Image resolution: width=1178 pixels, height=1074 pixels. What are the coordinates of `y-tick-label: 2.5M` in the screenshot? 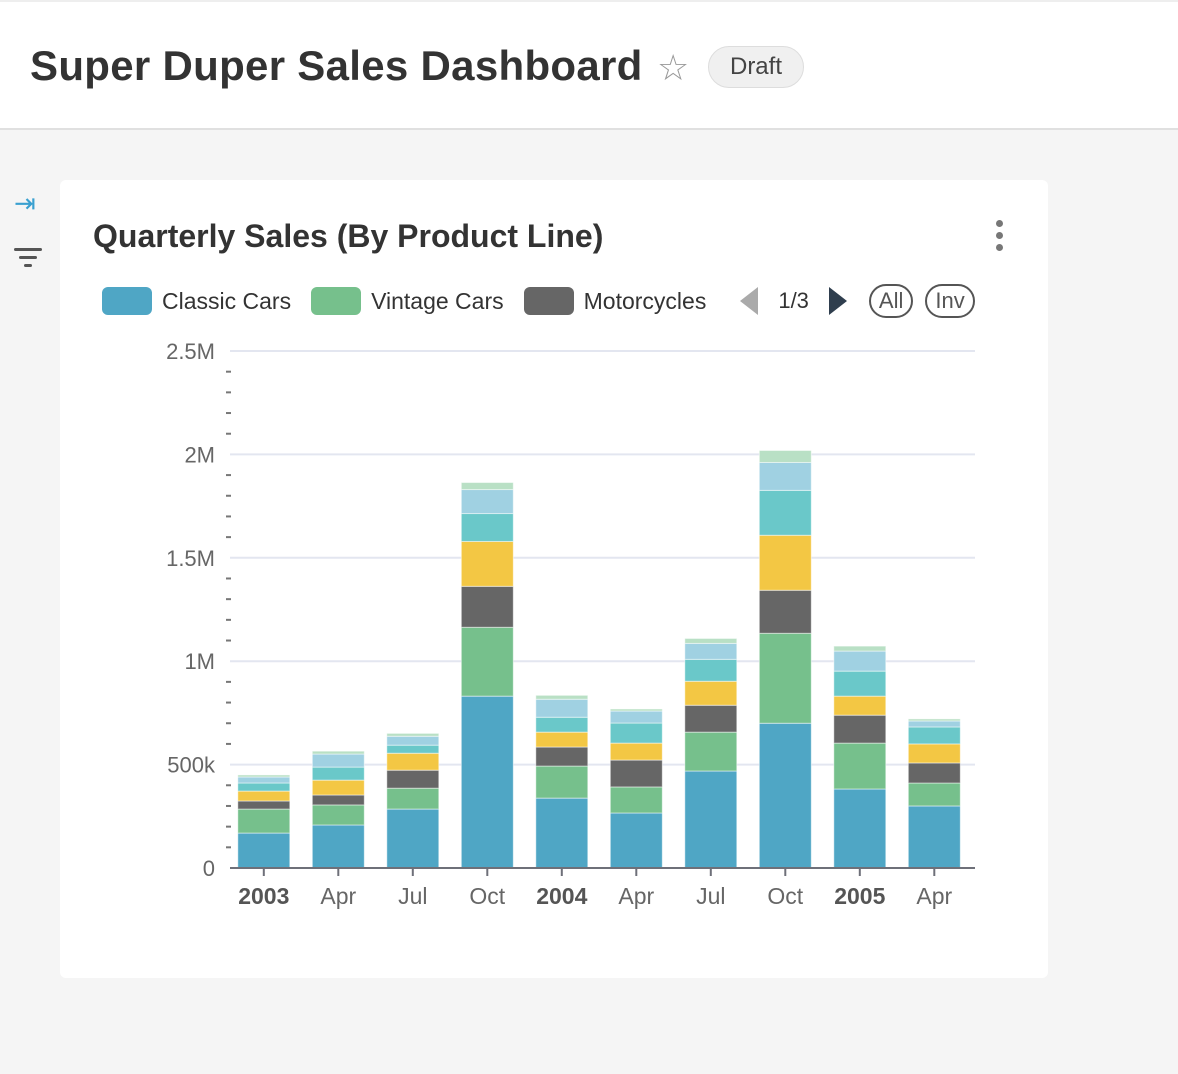 It's located at (190, 351).